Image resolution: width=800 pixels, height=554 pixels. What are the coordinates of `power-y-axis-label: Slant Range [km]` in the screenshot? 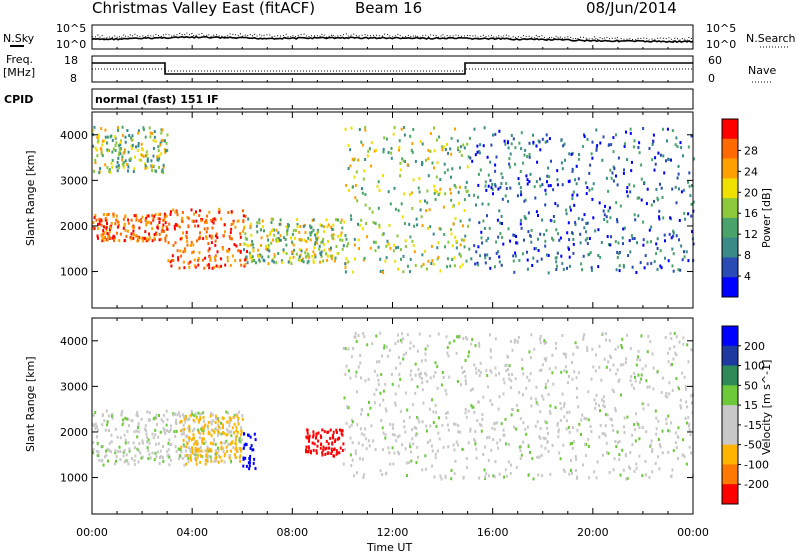 It's located at (30, 198).